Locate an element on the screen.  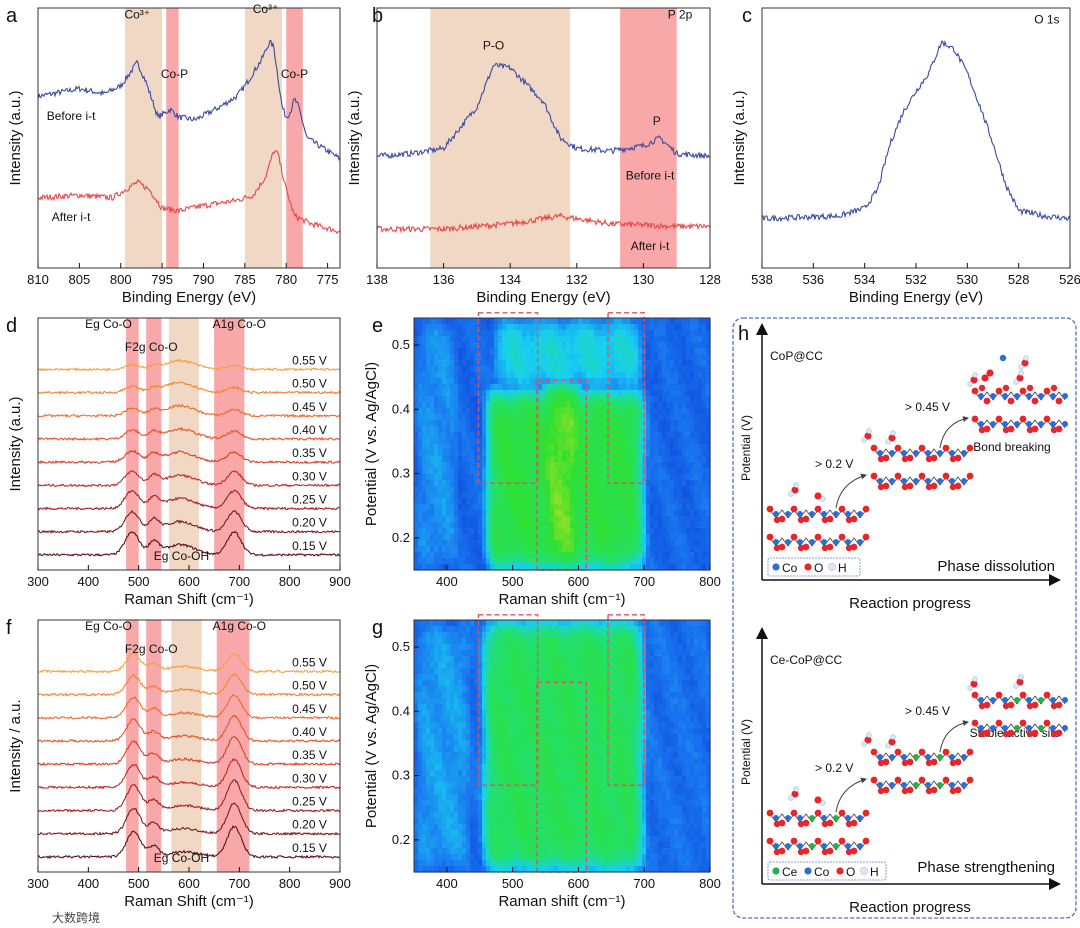
annotation: A1g Co-O is located at coordinates (239, 626).